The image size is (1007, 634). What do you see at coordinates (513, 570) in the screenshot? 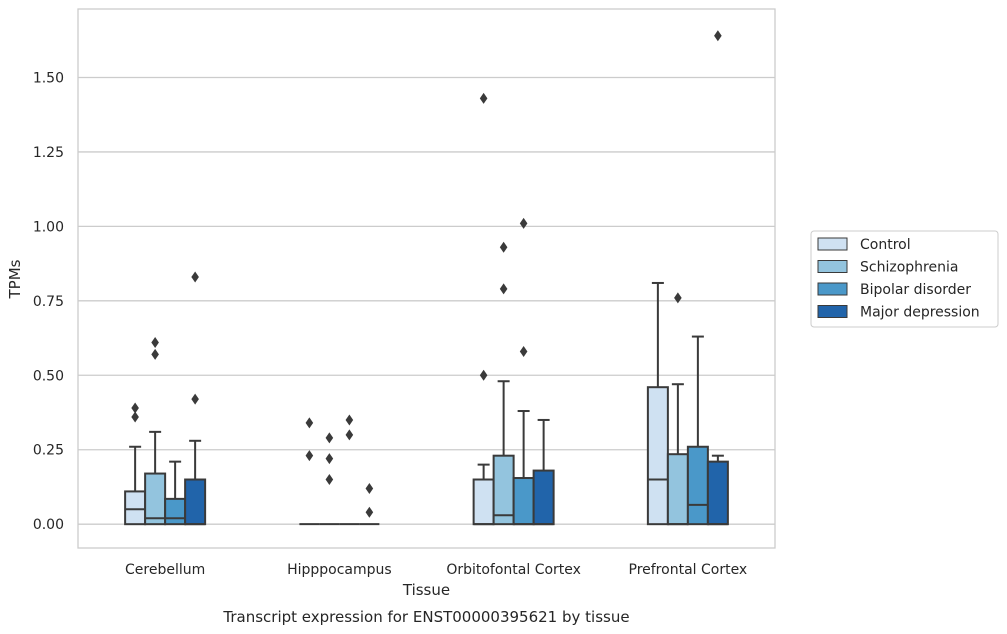
I see `x-tick-label: Orbitofontal Cortex` at bounding box center [513, 570].